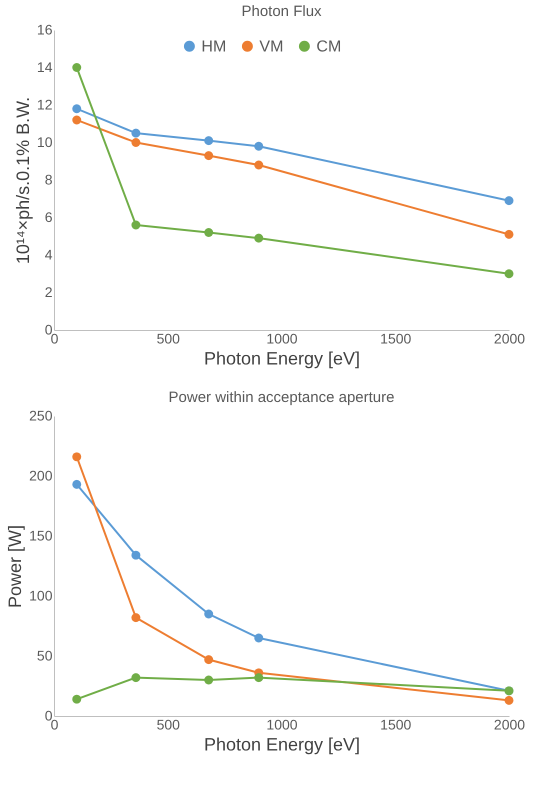 Image resolution: width=549 pixels, height=808 pixels. I want to click on y-tick-label: 16, so click(44, 30).